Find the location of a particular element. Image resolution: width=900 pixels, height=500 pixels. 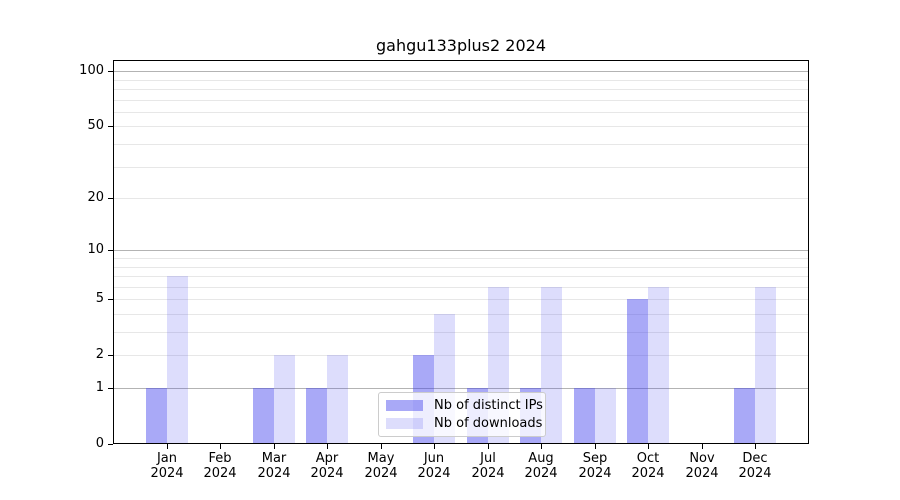

bar-ips-oct is located at coordinates (637, 371).